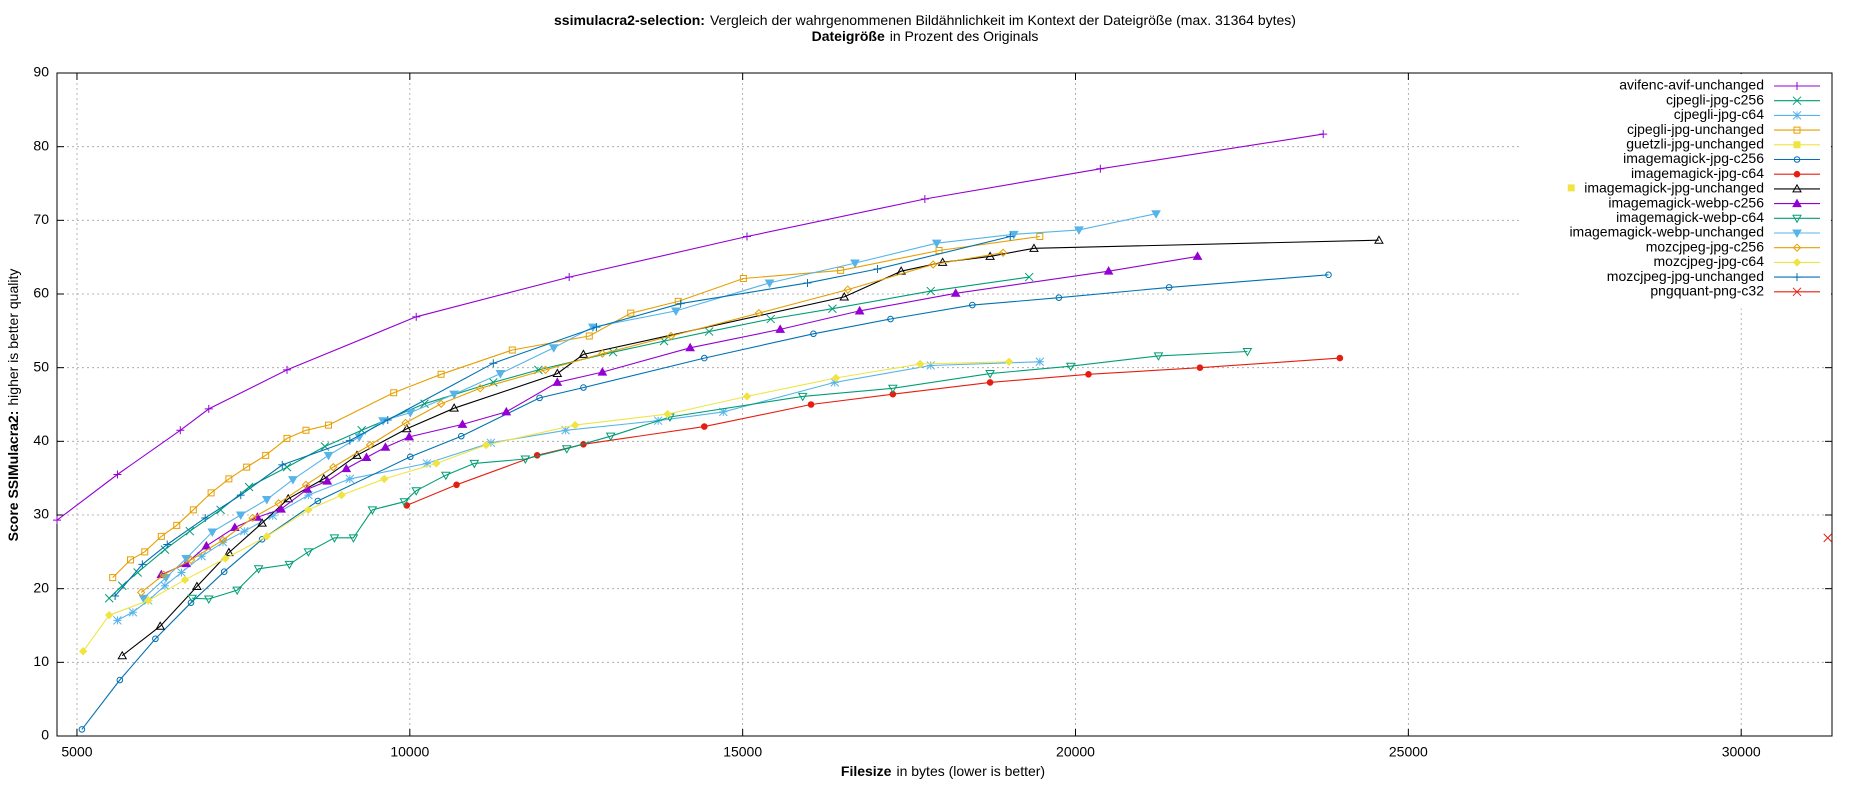  What do you see at coordinates (1695, 129) in the screenshot?
I see `legend-label: cjpegli-jpg-unchanged` at bounding box center [1695, 129].